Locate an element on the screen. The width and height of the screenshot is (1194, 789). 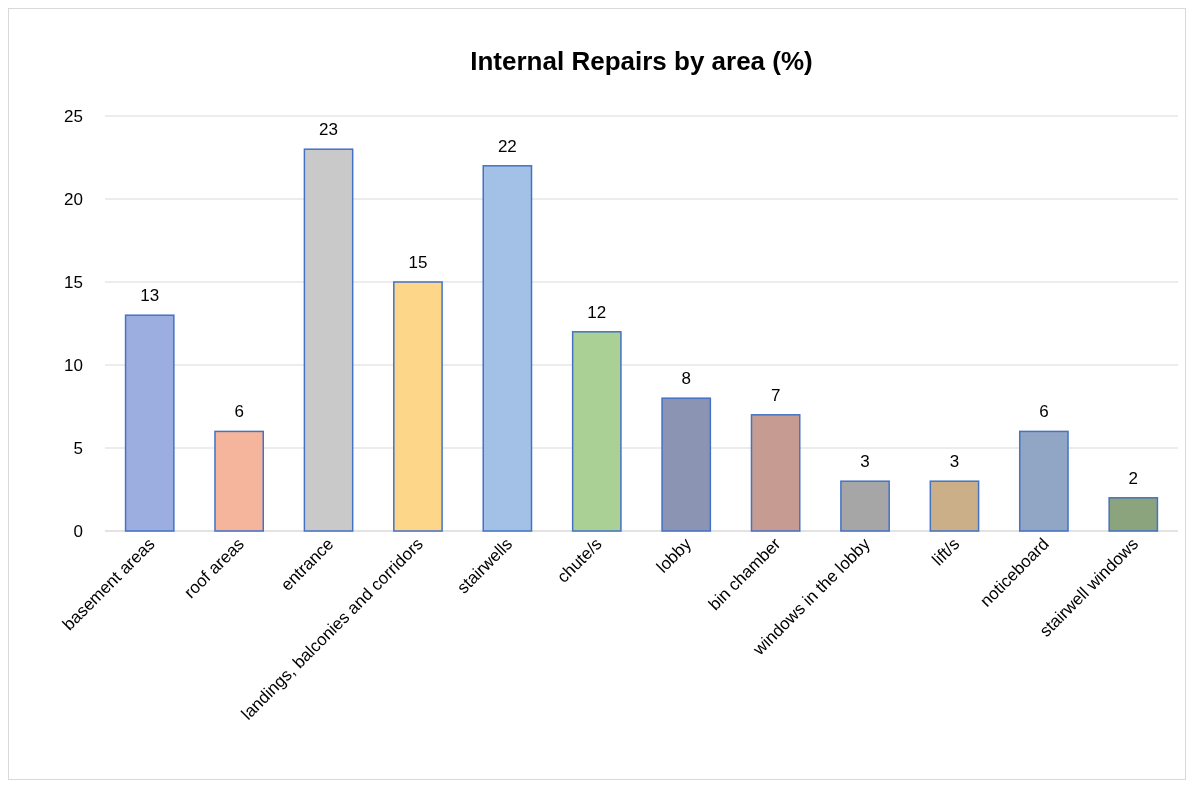
y-tick-label: 20 is located at coordinates (73, 199).